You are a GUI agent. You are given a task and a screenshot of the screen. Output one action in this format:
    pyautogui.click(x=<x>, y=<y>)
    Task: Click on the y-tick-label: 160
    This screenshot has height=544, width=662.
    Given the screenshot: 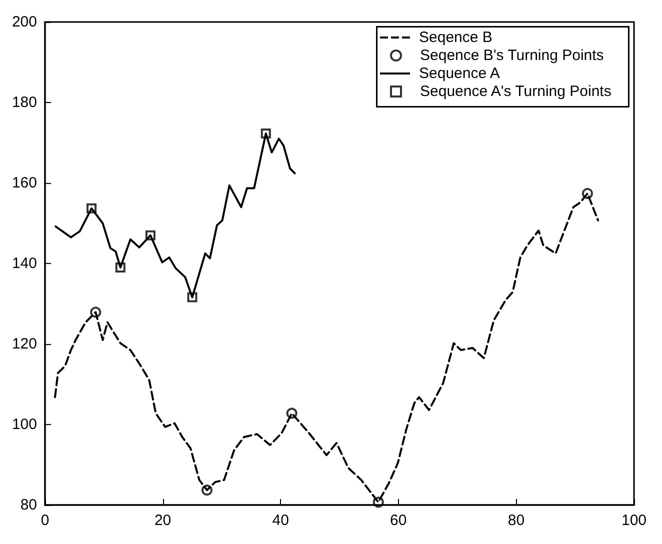 What is the action you would take?
    pyautogui.click(x=24, y=183)
    